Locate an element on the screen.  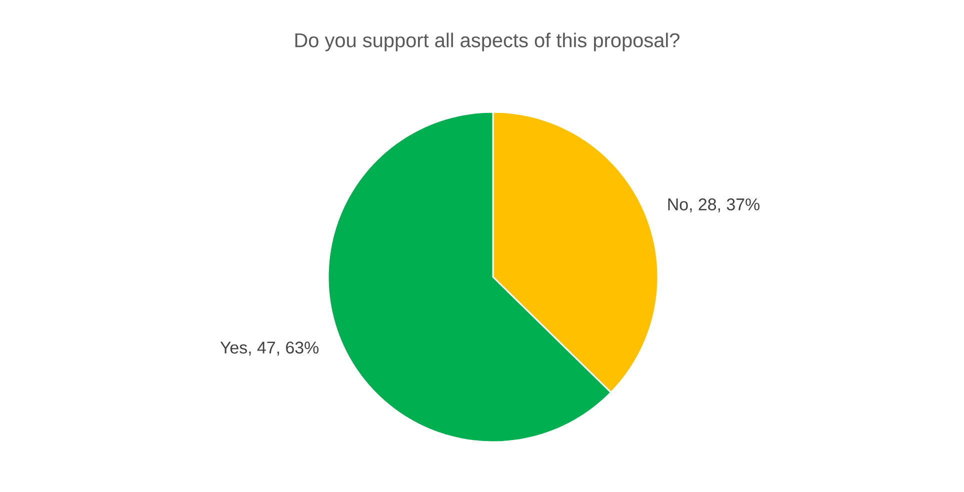
data-label: No, 28, 37% is located at coordinates (714, 205).